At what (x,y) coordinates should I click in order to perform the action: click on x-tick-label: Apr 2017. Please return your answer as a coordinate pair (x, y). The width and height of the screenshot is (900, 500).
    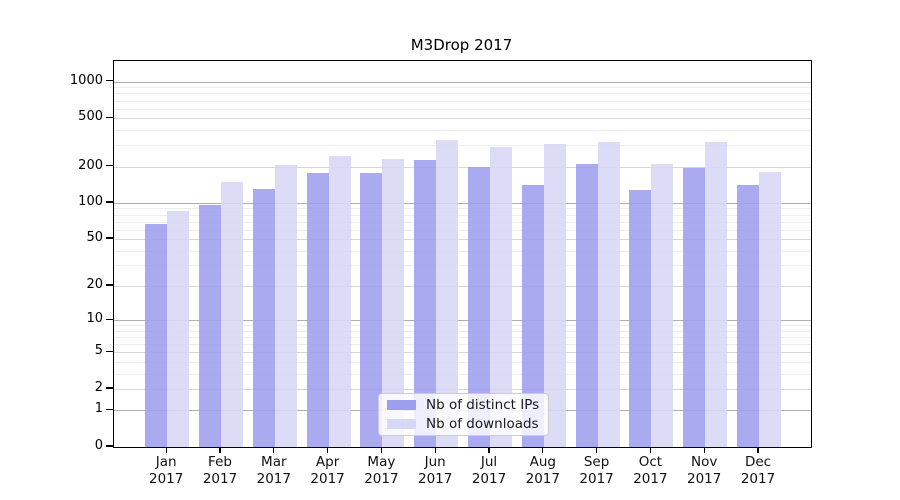
    Looking at the image, I should click on (328, 470).